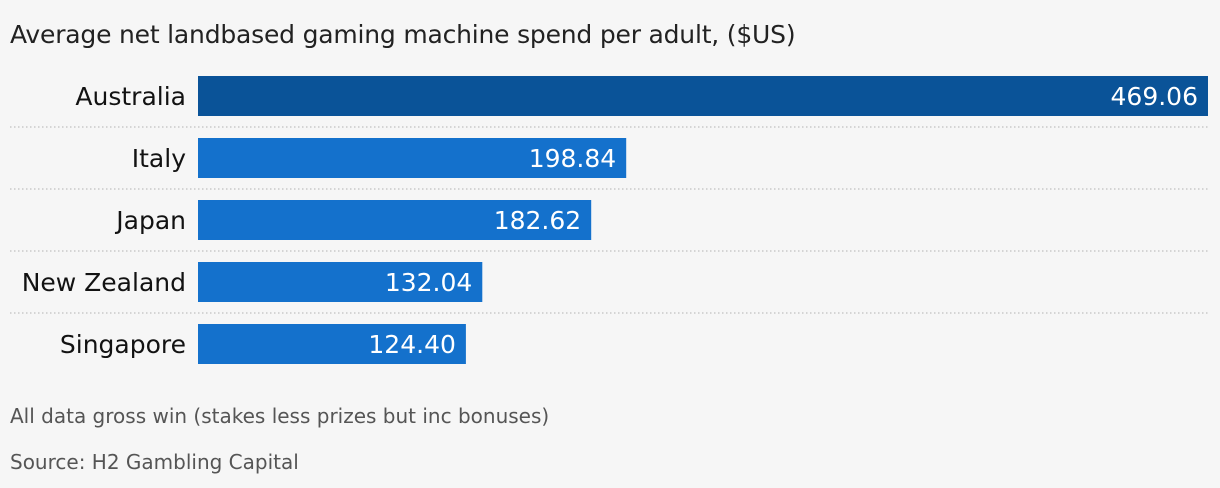  Describe the element at coordinates (159, 158) in the screenshot. I see `category-label-italy: Italy` at that location.